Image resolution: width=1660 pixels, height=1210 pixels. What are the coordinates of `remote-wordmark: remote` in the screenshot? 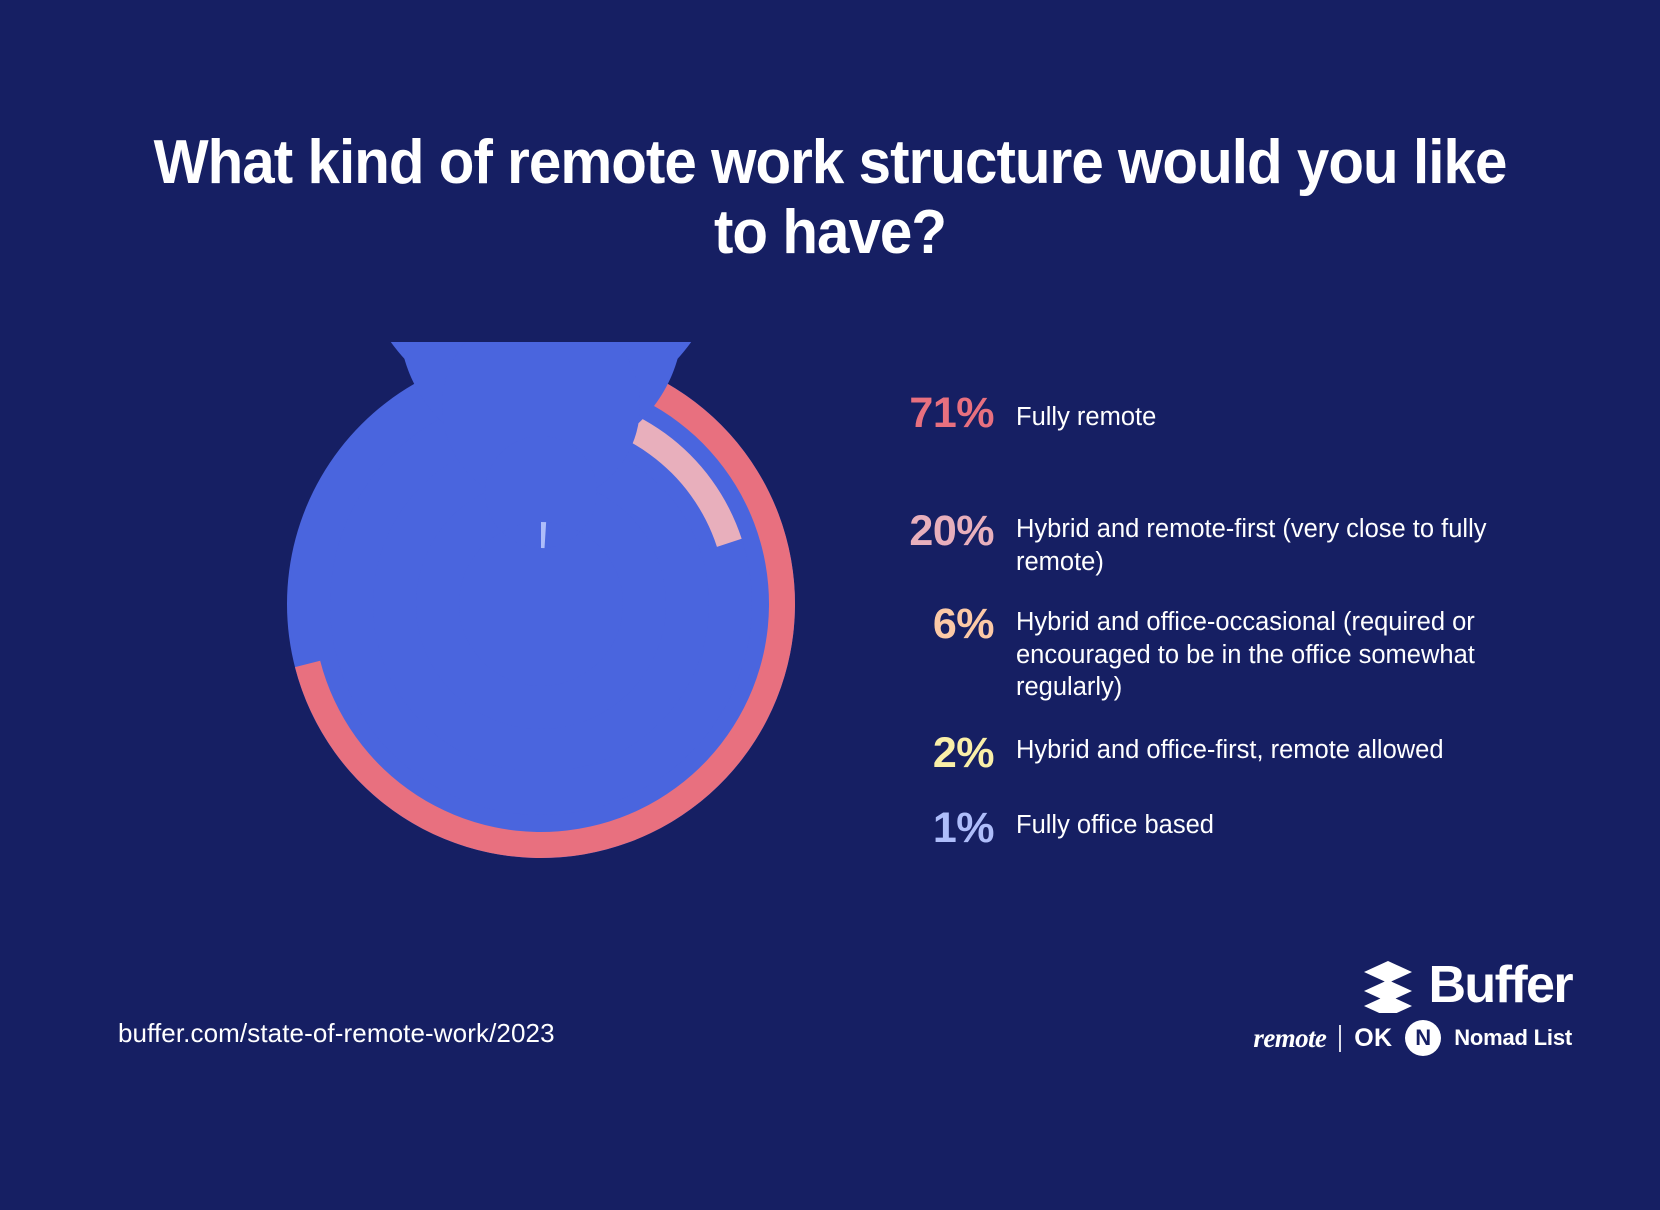 It's located at (1290, 1037).